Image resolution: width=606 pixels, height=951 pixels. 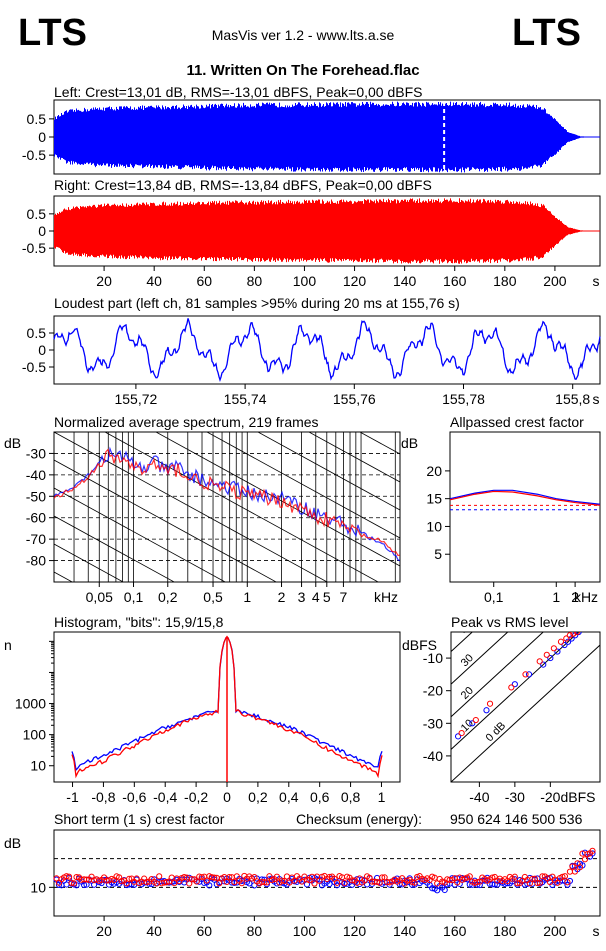 I want to click on average-spectrum-ytick-label: -40, so click(x=36, y=475).